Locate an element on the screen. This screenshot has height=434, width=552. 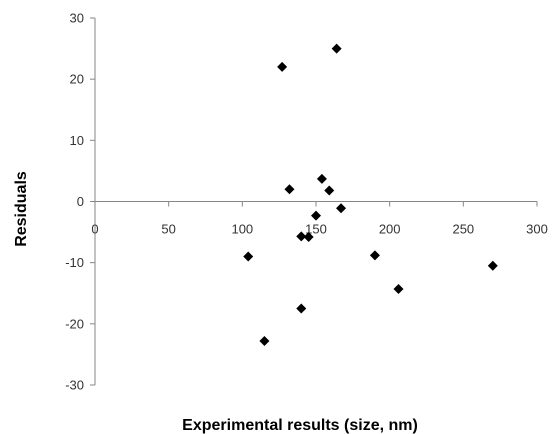
y-tick-label: 20 is located at coordinates (77, 79).